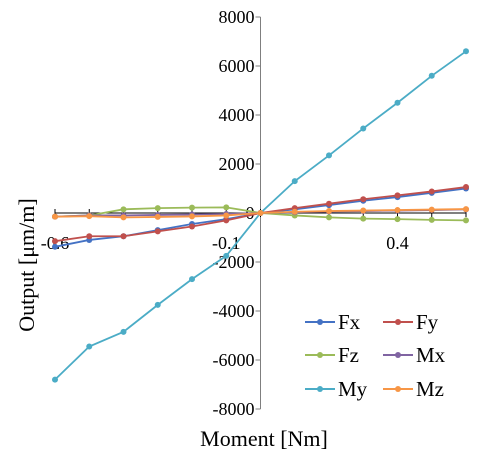 Image resolution: width=492 pixels, height=459 pixels. I want to click on legend-label-fz: Fz, so click(348, 355).